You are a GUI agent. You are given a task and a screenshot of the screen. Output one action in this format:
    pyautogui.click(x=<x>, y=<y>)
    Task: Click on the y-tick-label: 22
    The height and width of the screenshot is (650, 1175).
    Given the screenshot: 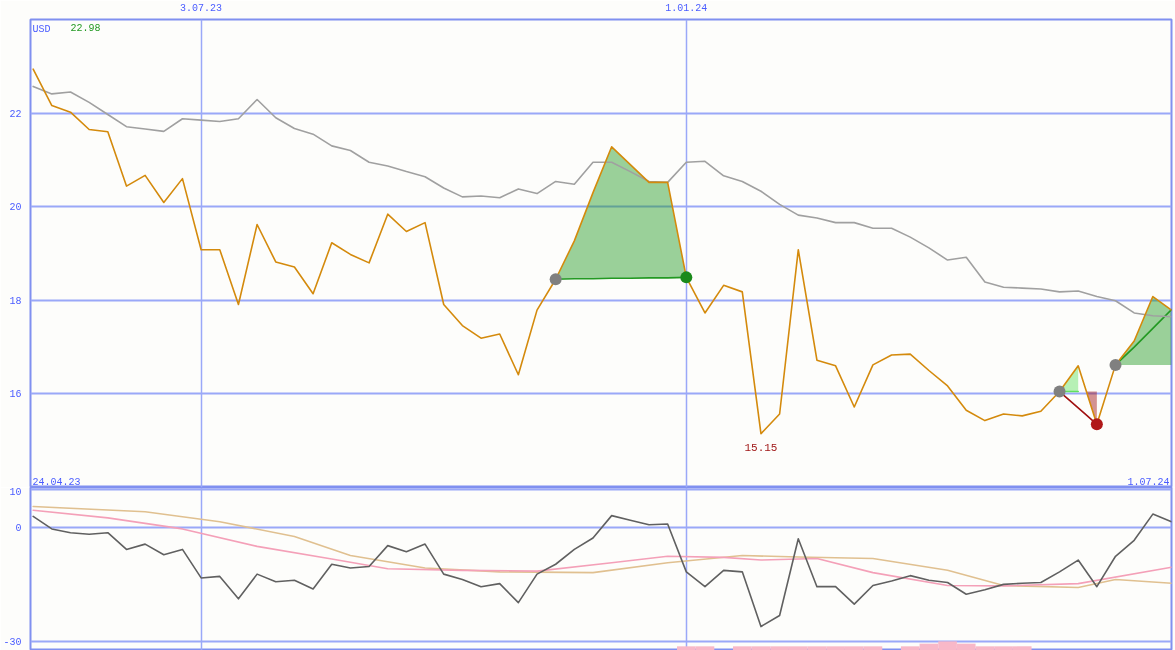 What is the action you would take?
    pyautogui.click(x=15, y=114)
    